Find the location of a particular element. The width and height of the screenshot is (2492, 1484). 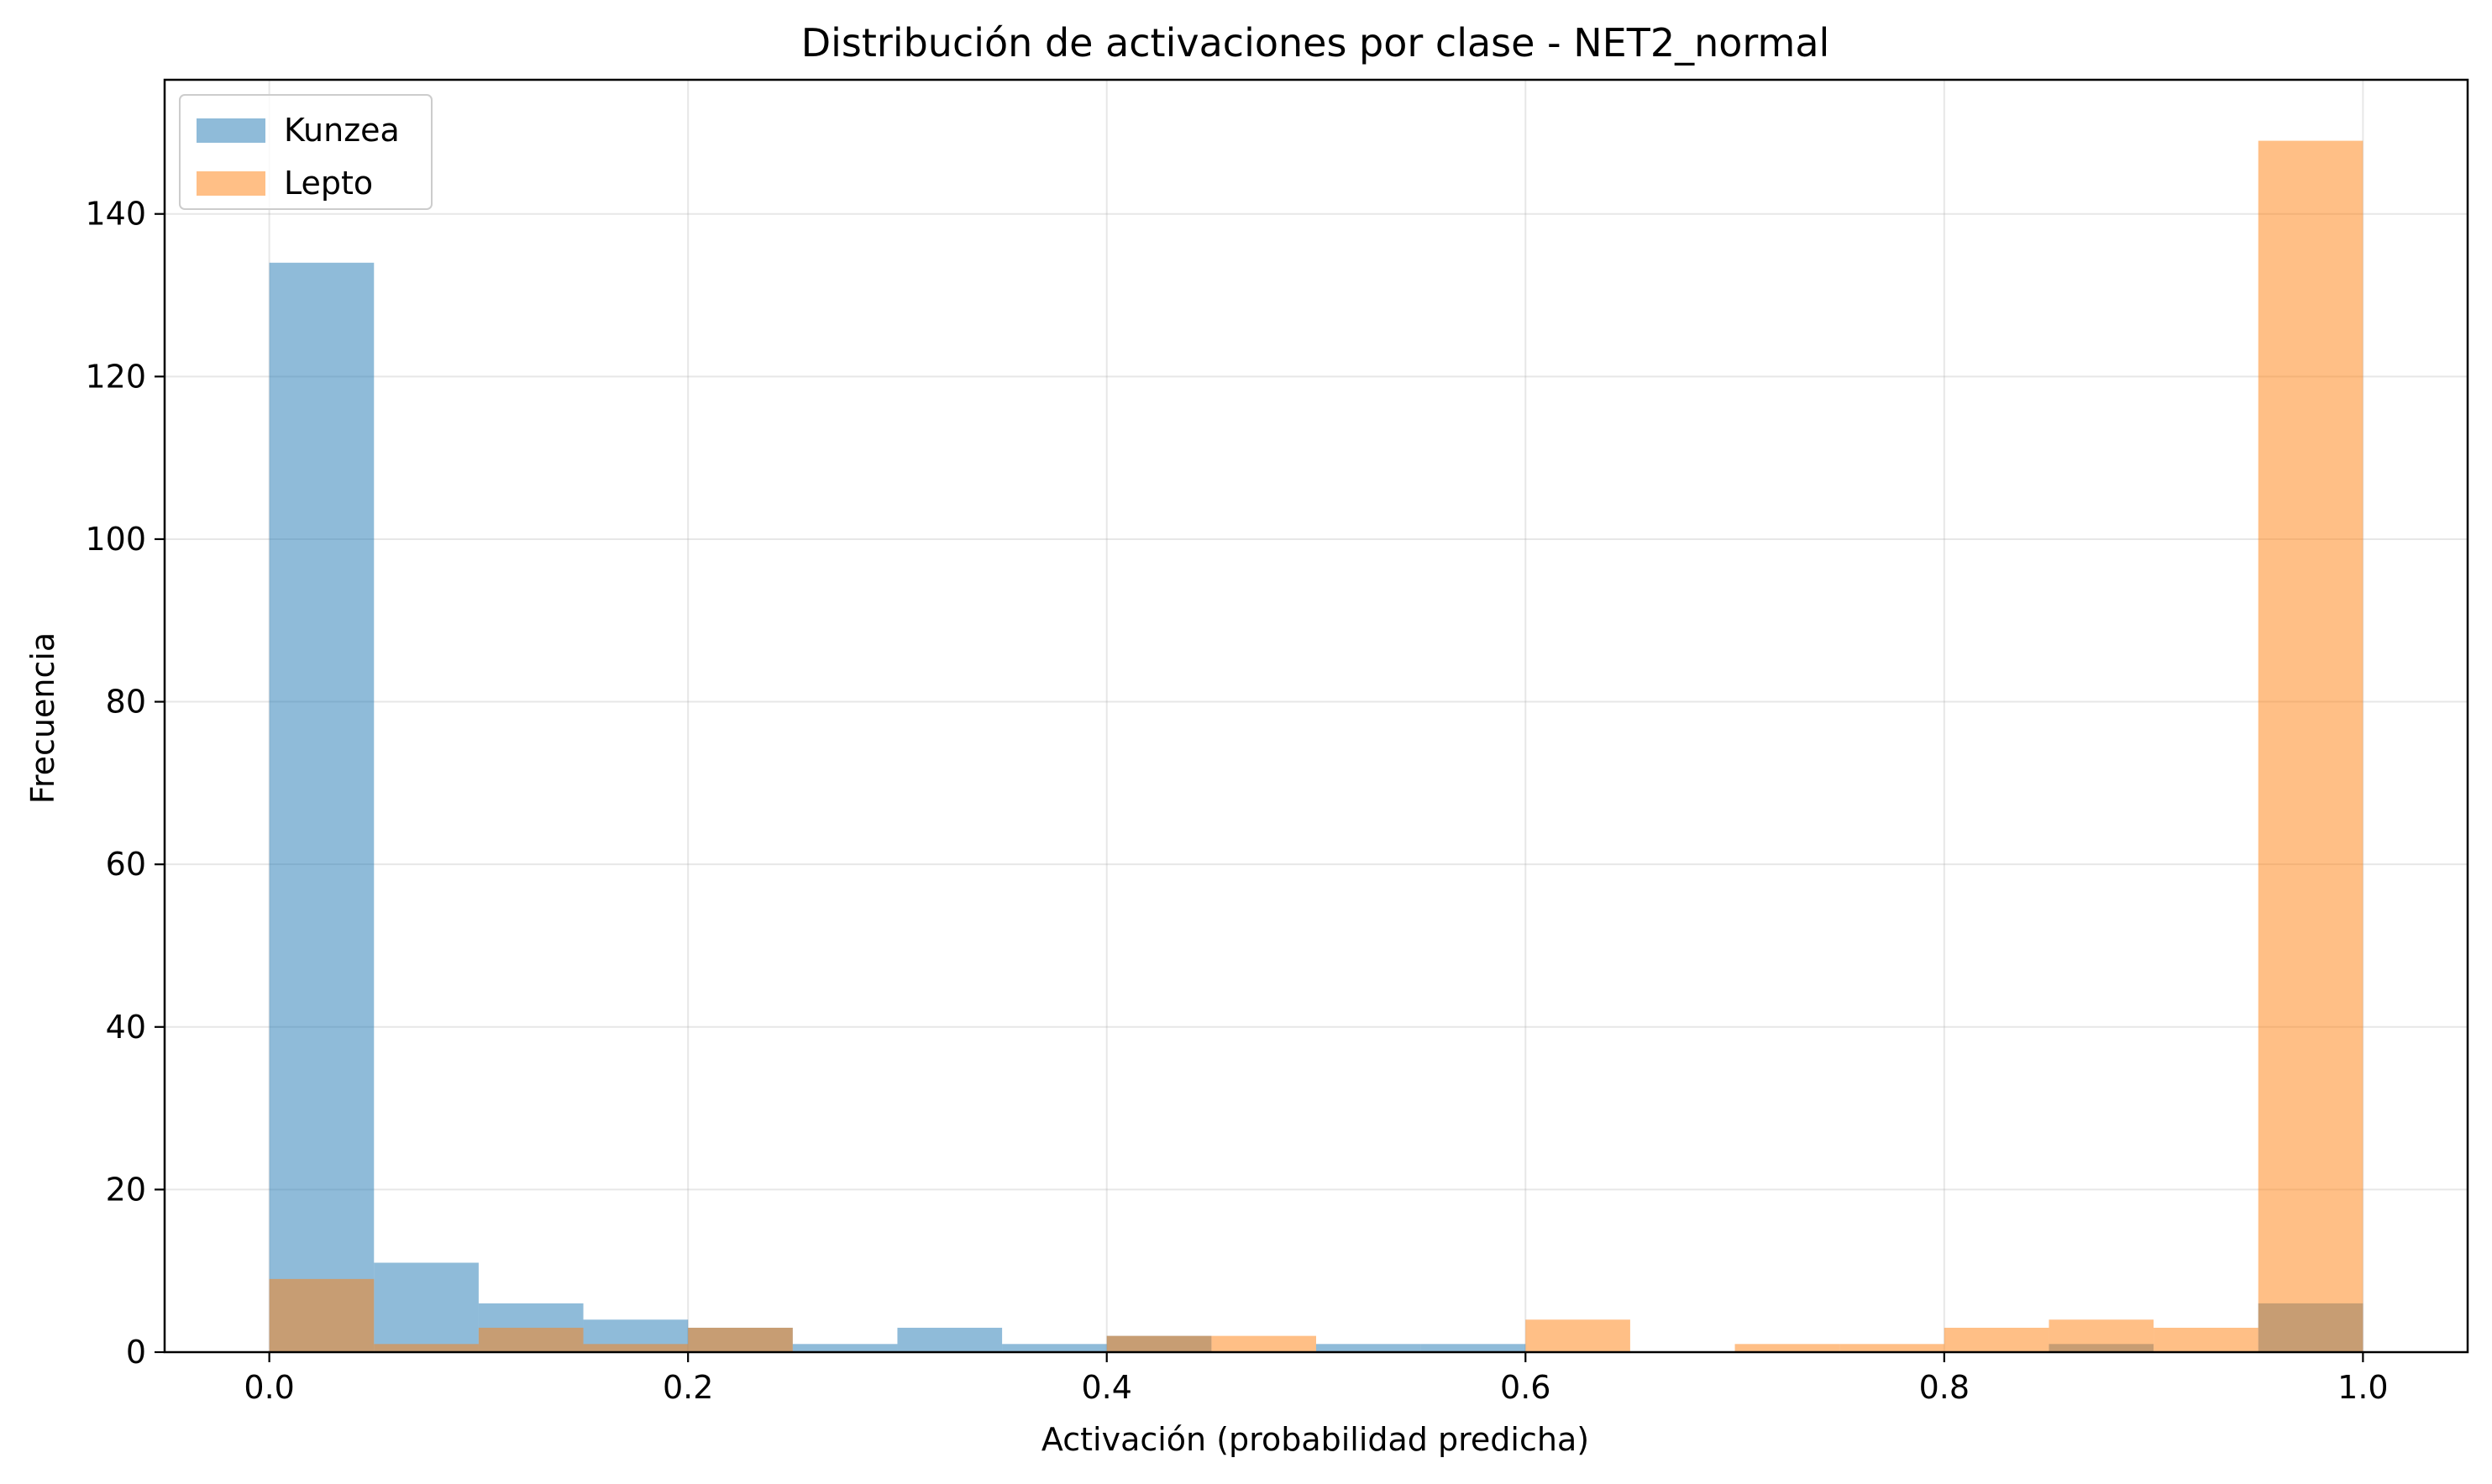

x-axis-ticks: 0.0 0.2 0.4 0.6 0.8 1.0 is located at coordinates (1317, 1379).